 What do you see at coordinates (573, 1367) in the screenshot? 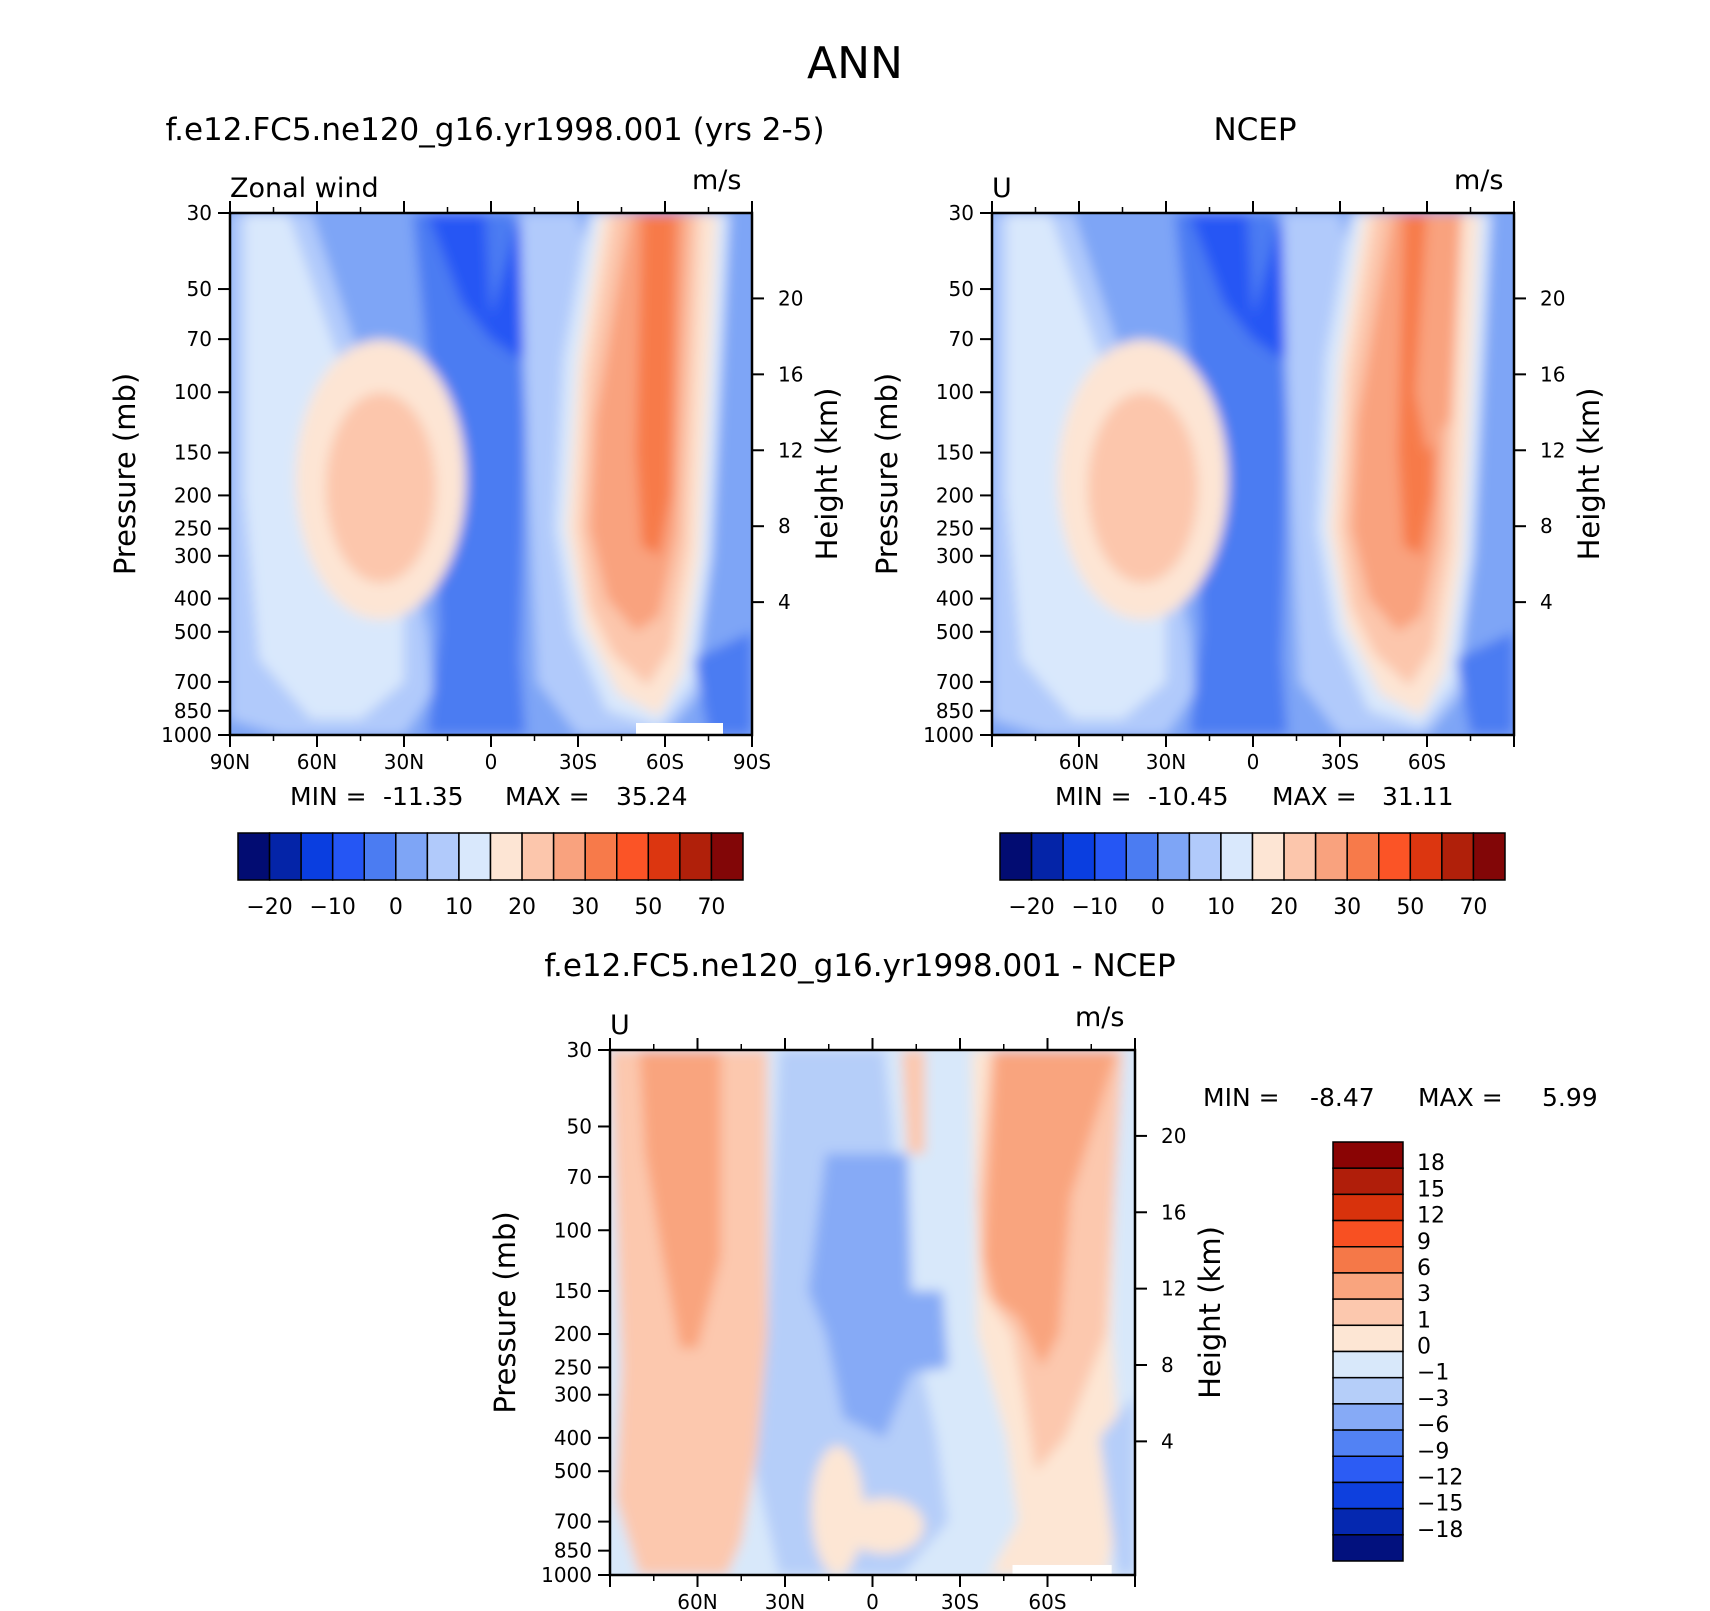
I see `y-tick-label: 250` at bounding box center [573, 1367].